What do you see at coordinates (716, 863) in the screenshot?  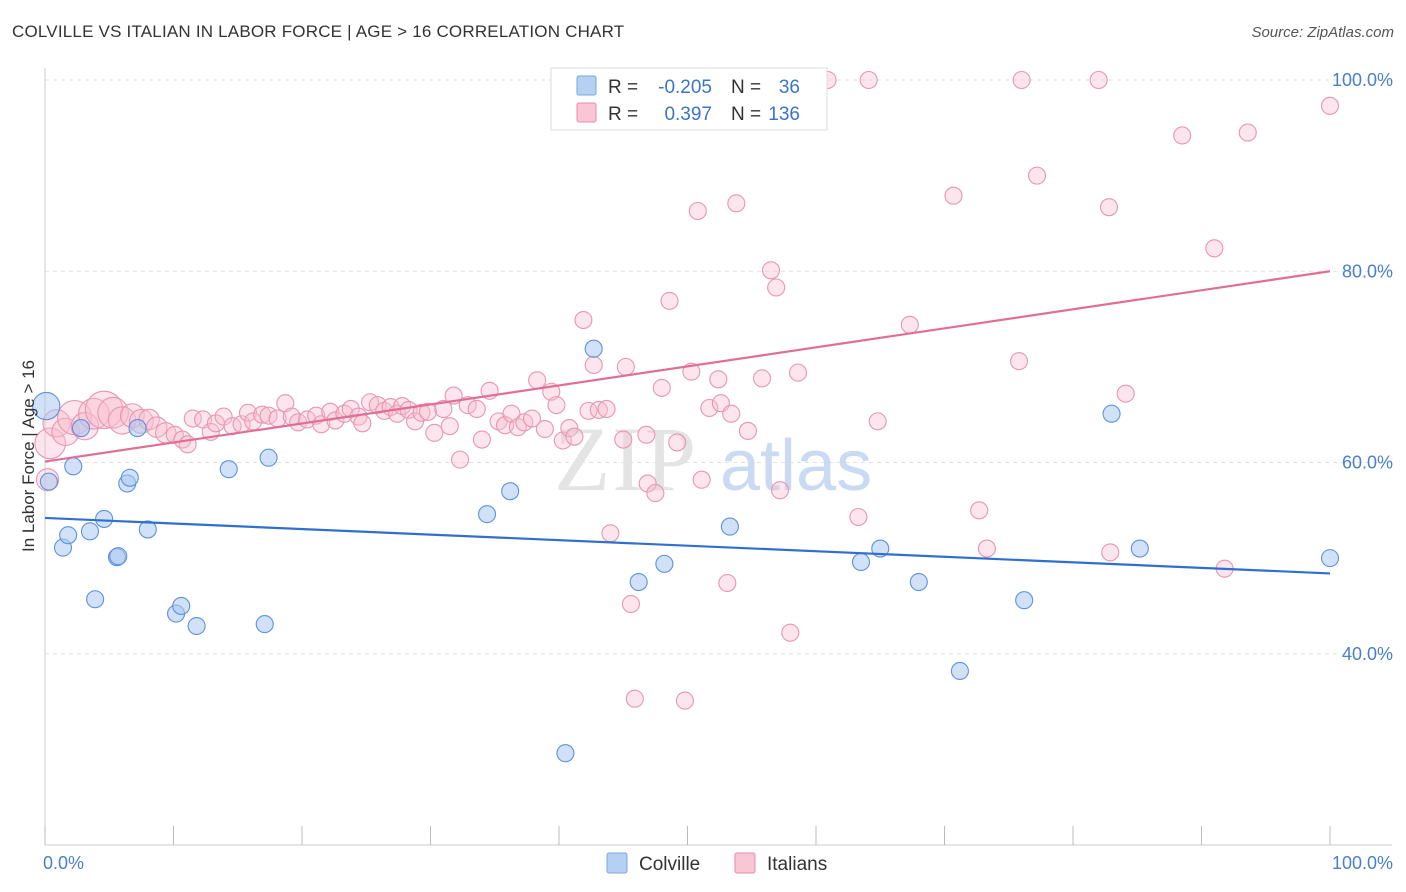 I see `series-legend: Colville Italians` at bounding box center [716, 863].